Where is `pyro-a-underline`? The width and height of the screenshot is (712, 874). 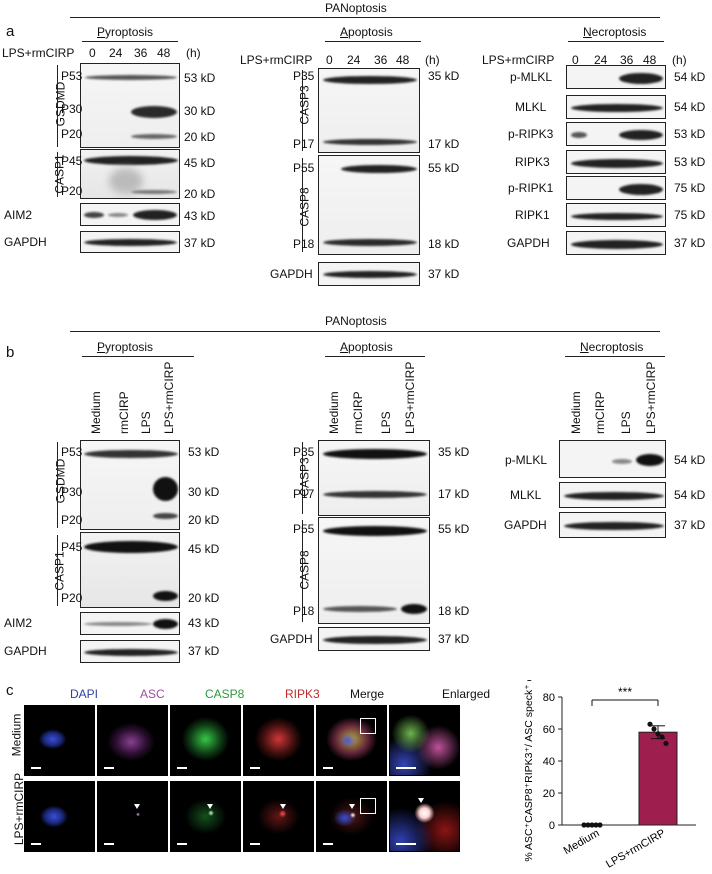 pyro-a-underline is located at coordinates (130, 41).